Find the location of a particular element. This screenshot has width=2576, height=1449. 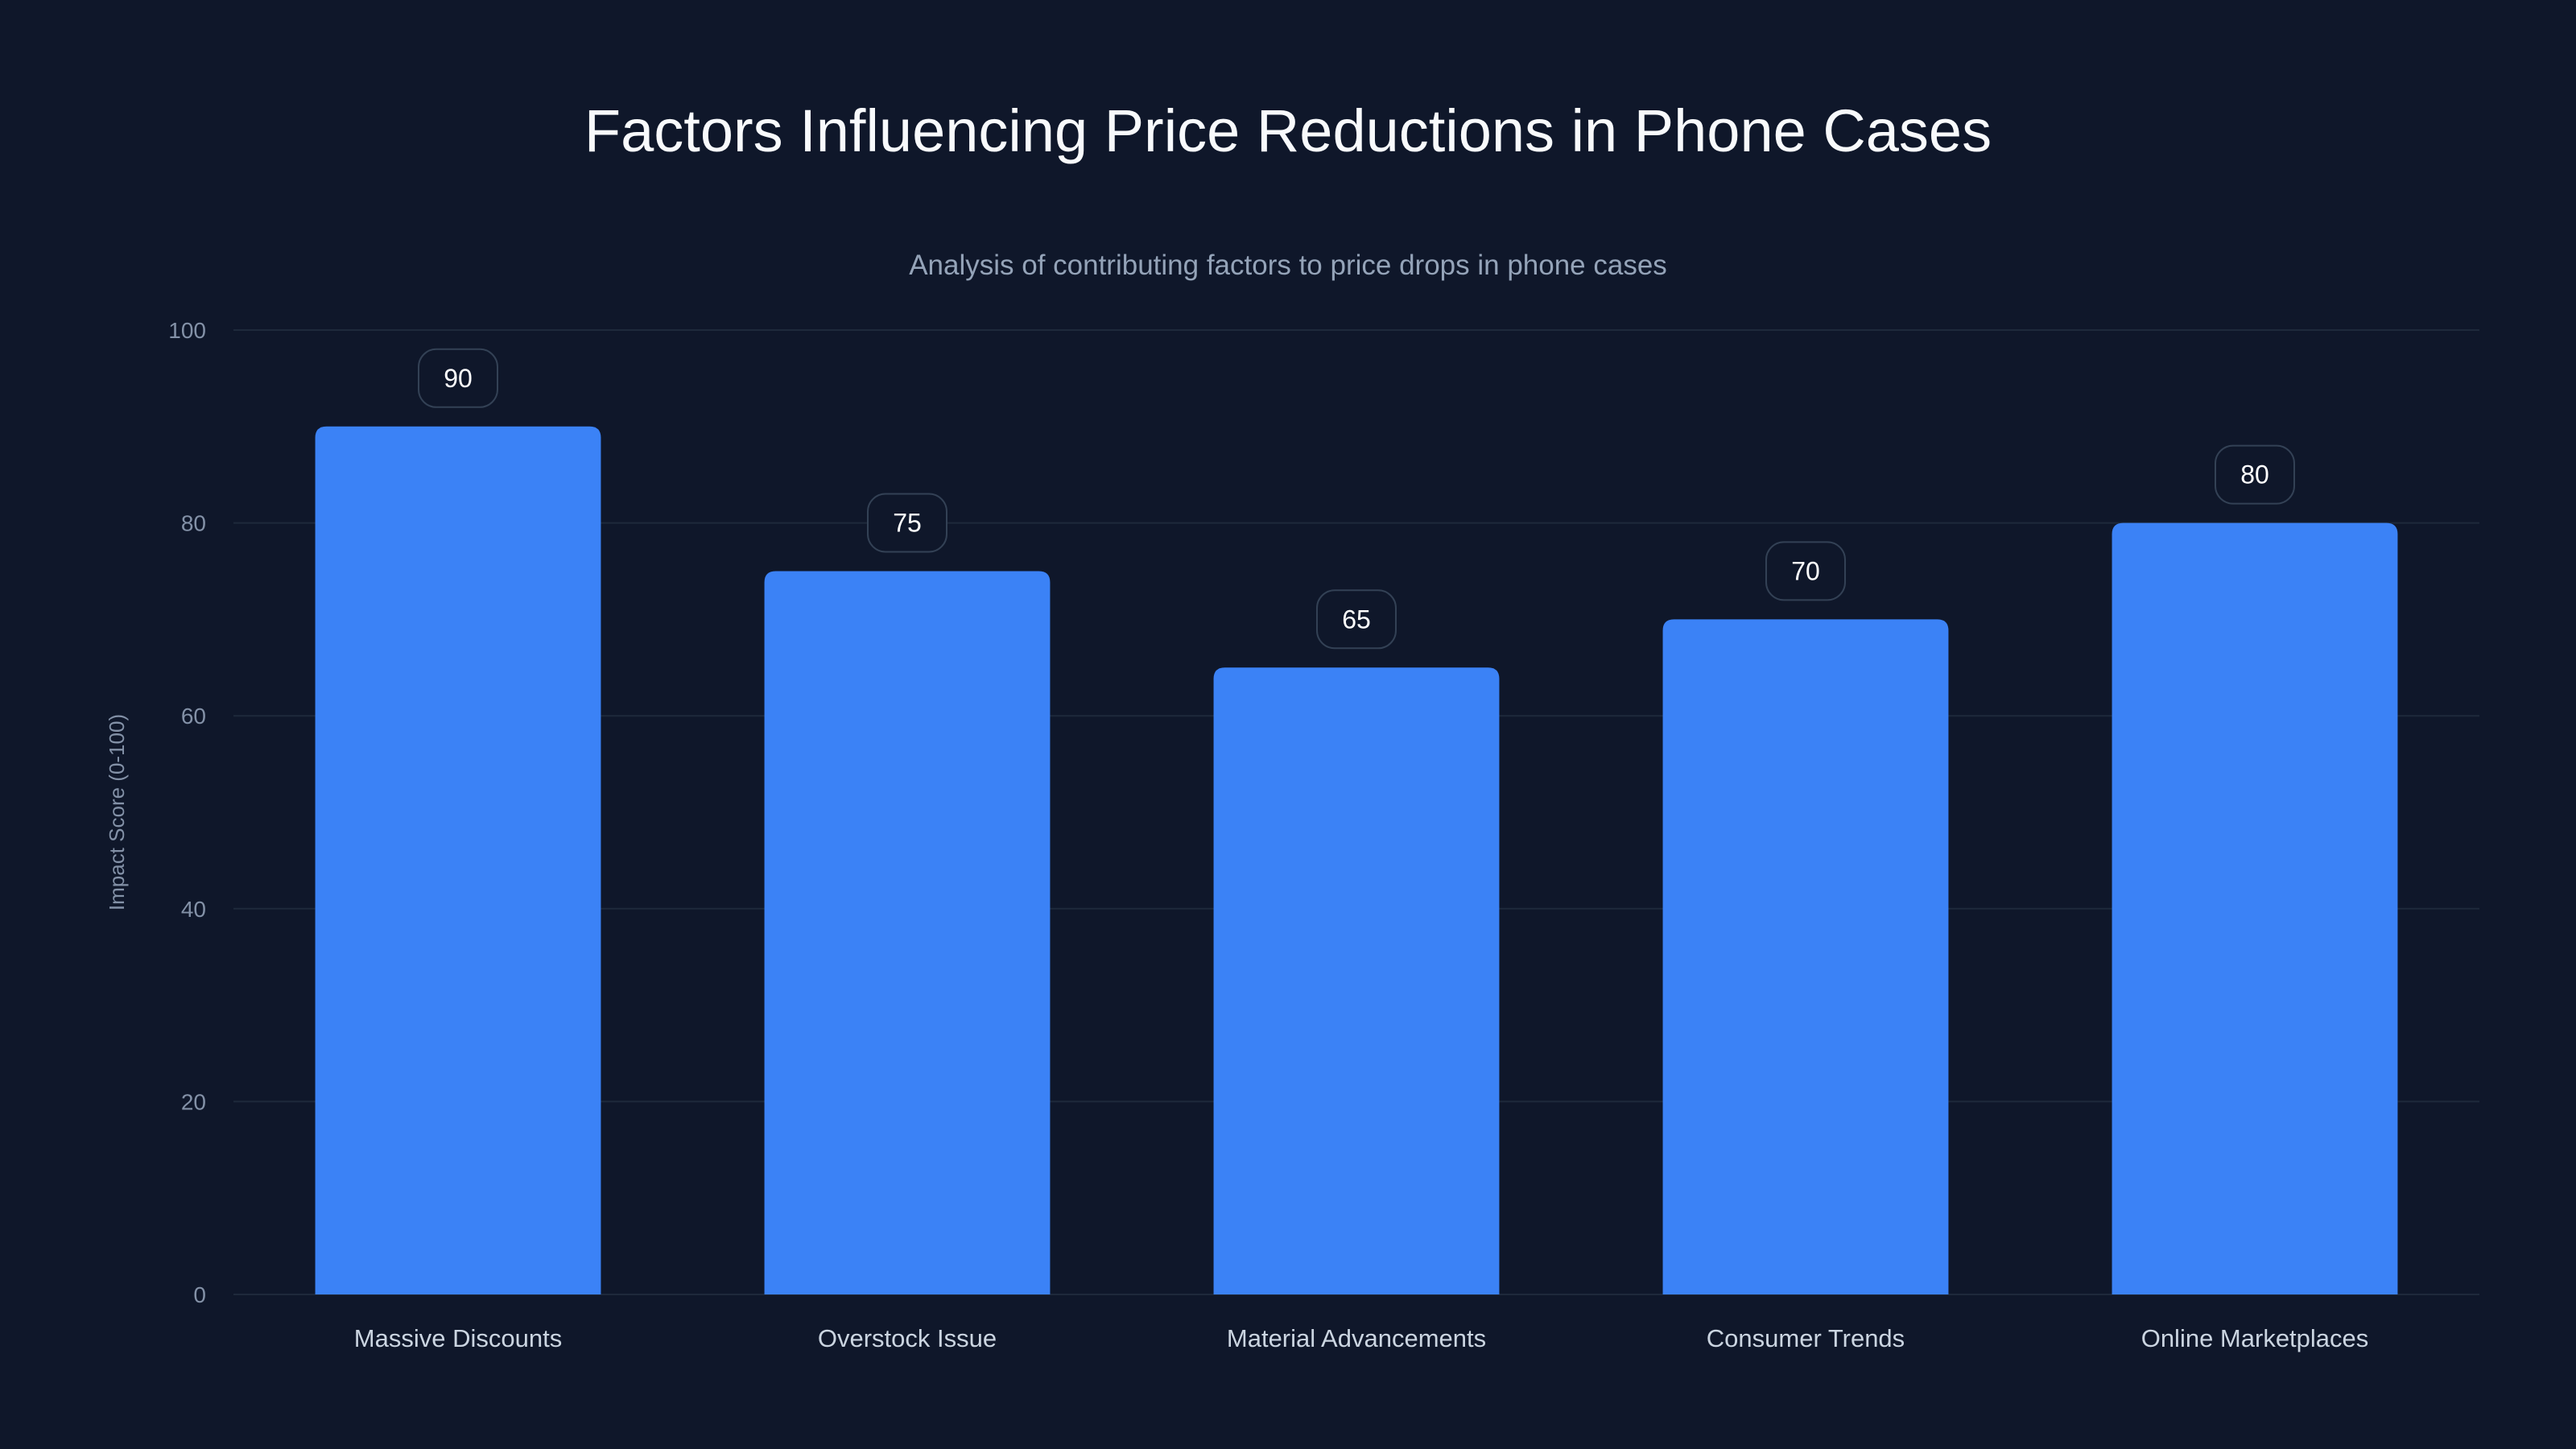

y-tick-label: 60 is located at coordinates (193, 716).